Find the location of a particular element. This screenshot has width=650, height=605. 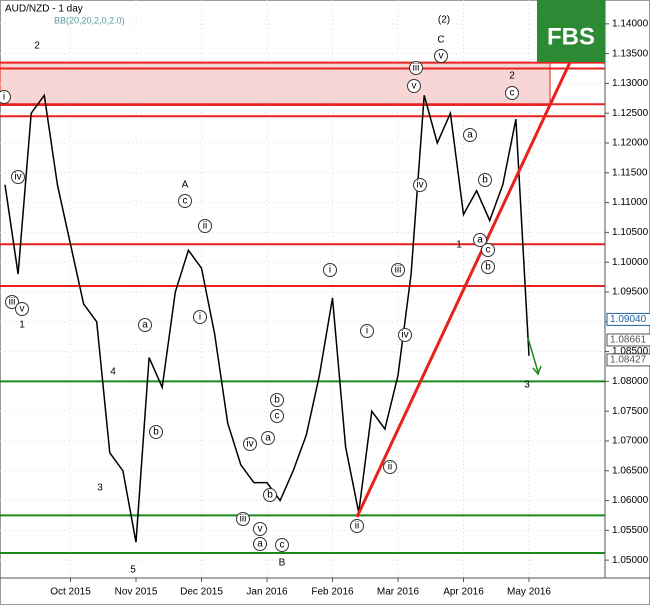

y-tick-label: 1.13500 is located at coordinates (630, 53).